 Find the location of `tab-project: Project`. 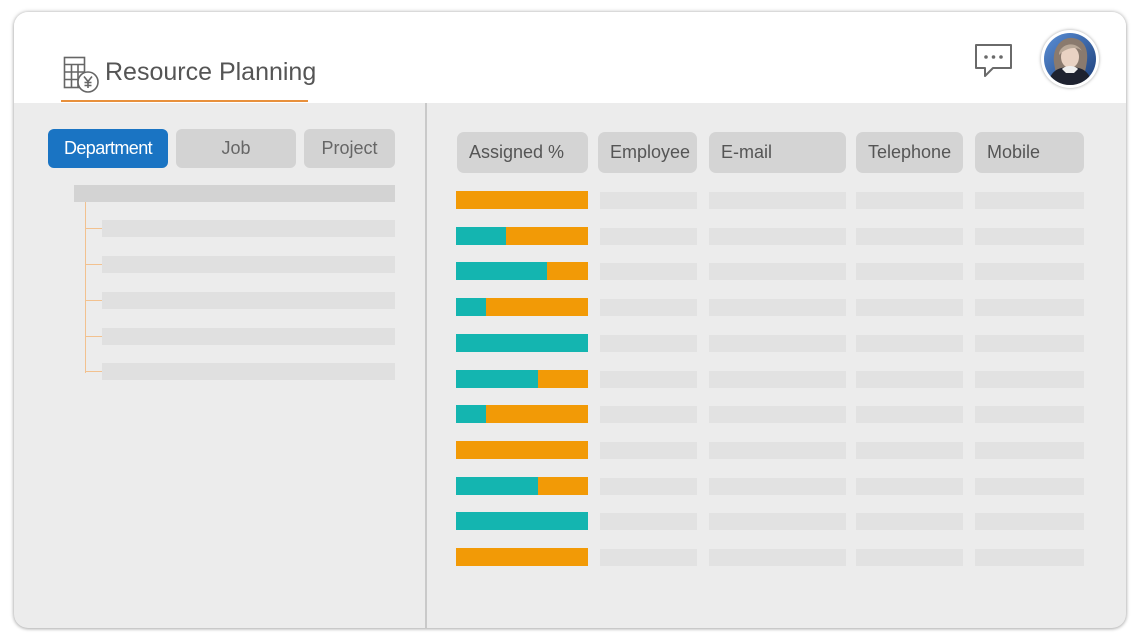

tab-project: Project is located at coordinates (349, 148).